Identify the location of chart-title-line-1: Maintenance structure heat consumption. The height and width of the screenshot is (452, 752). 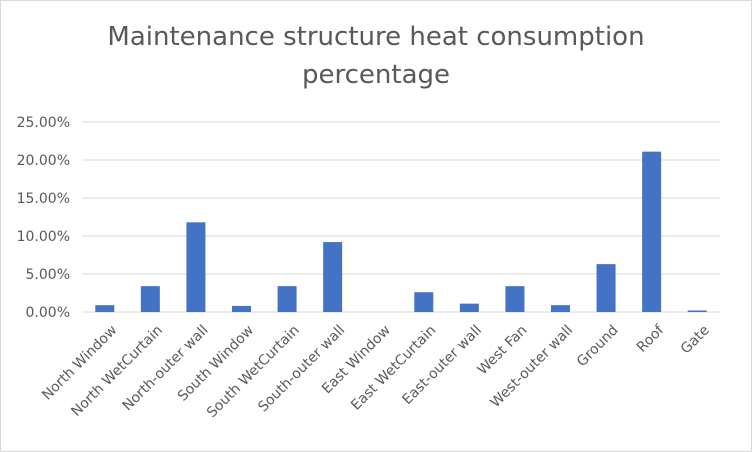
(376, 37).